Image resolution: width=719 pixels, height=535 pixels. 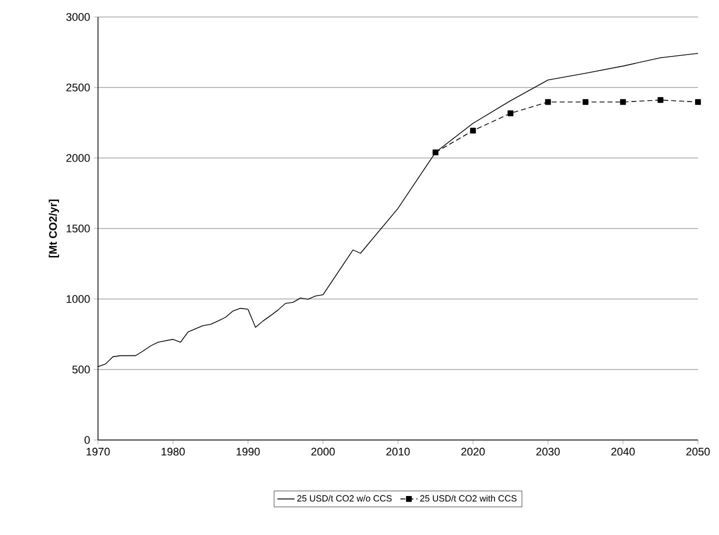 I want to click on y-tick-label: 1500, so click(x=78, y=228).